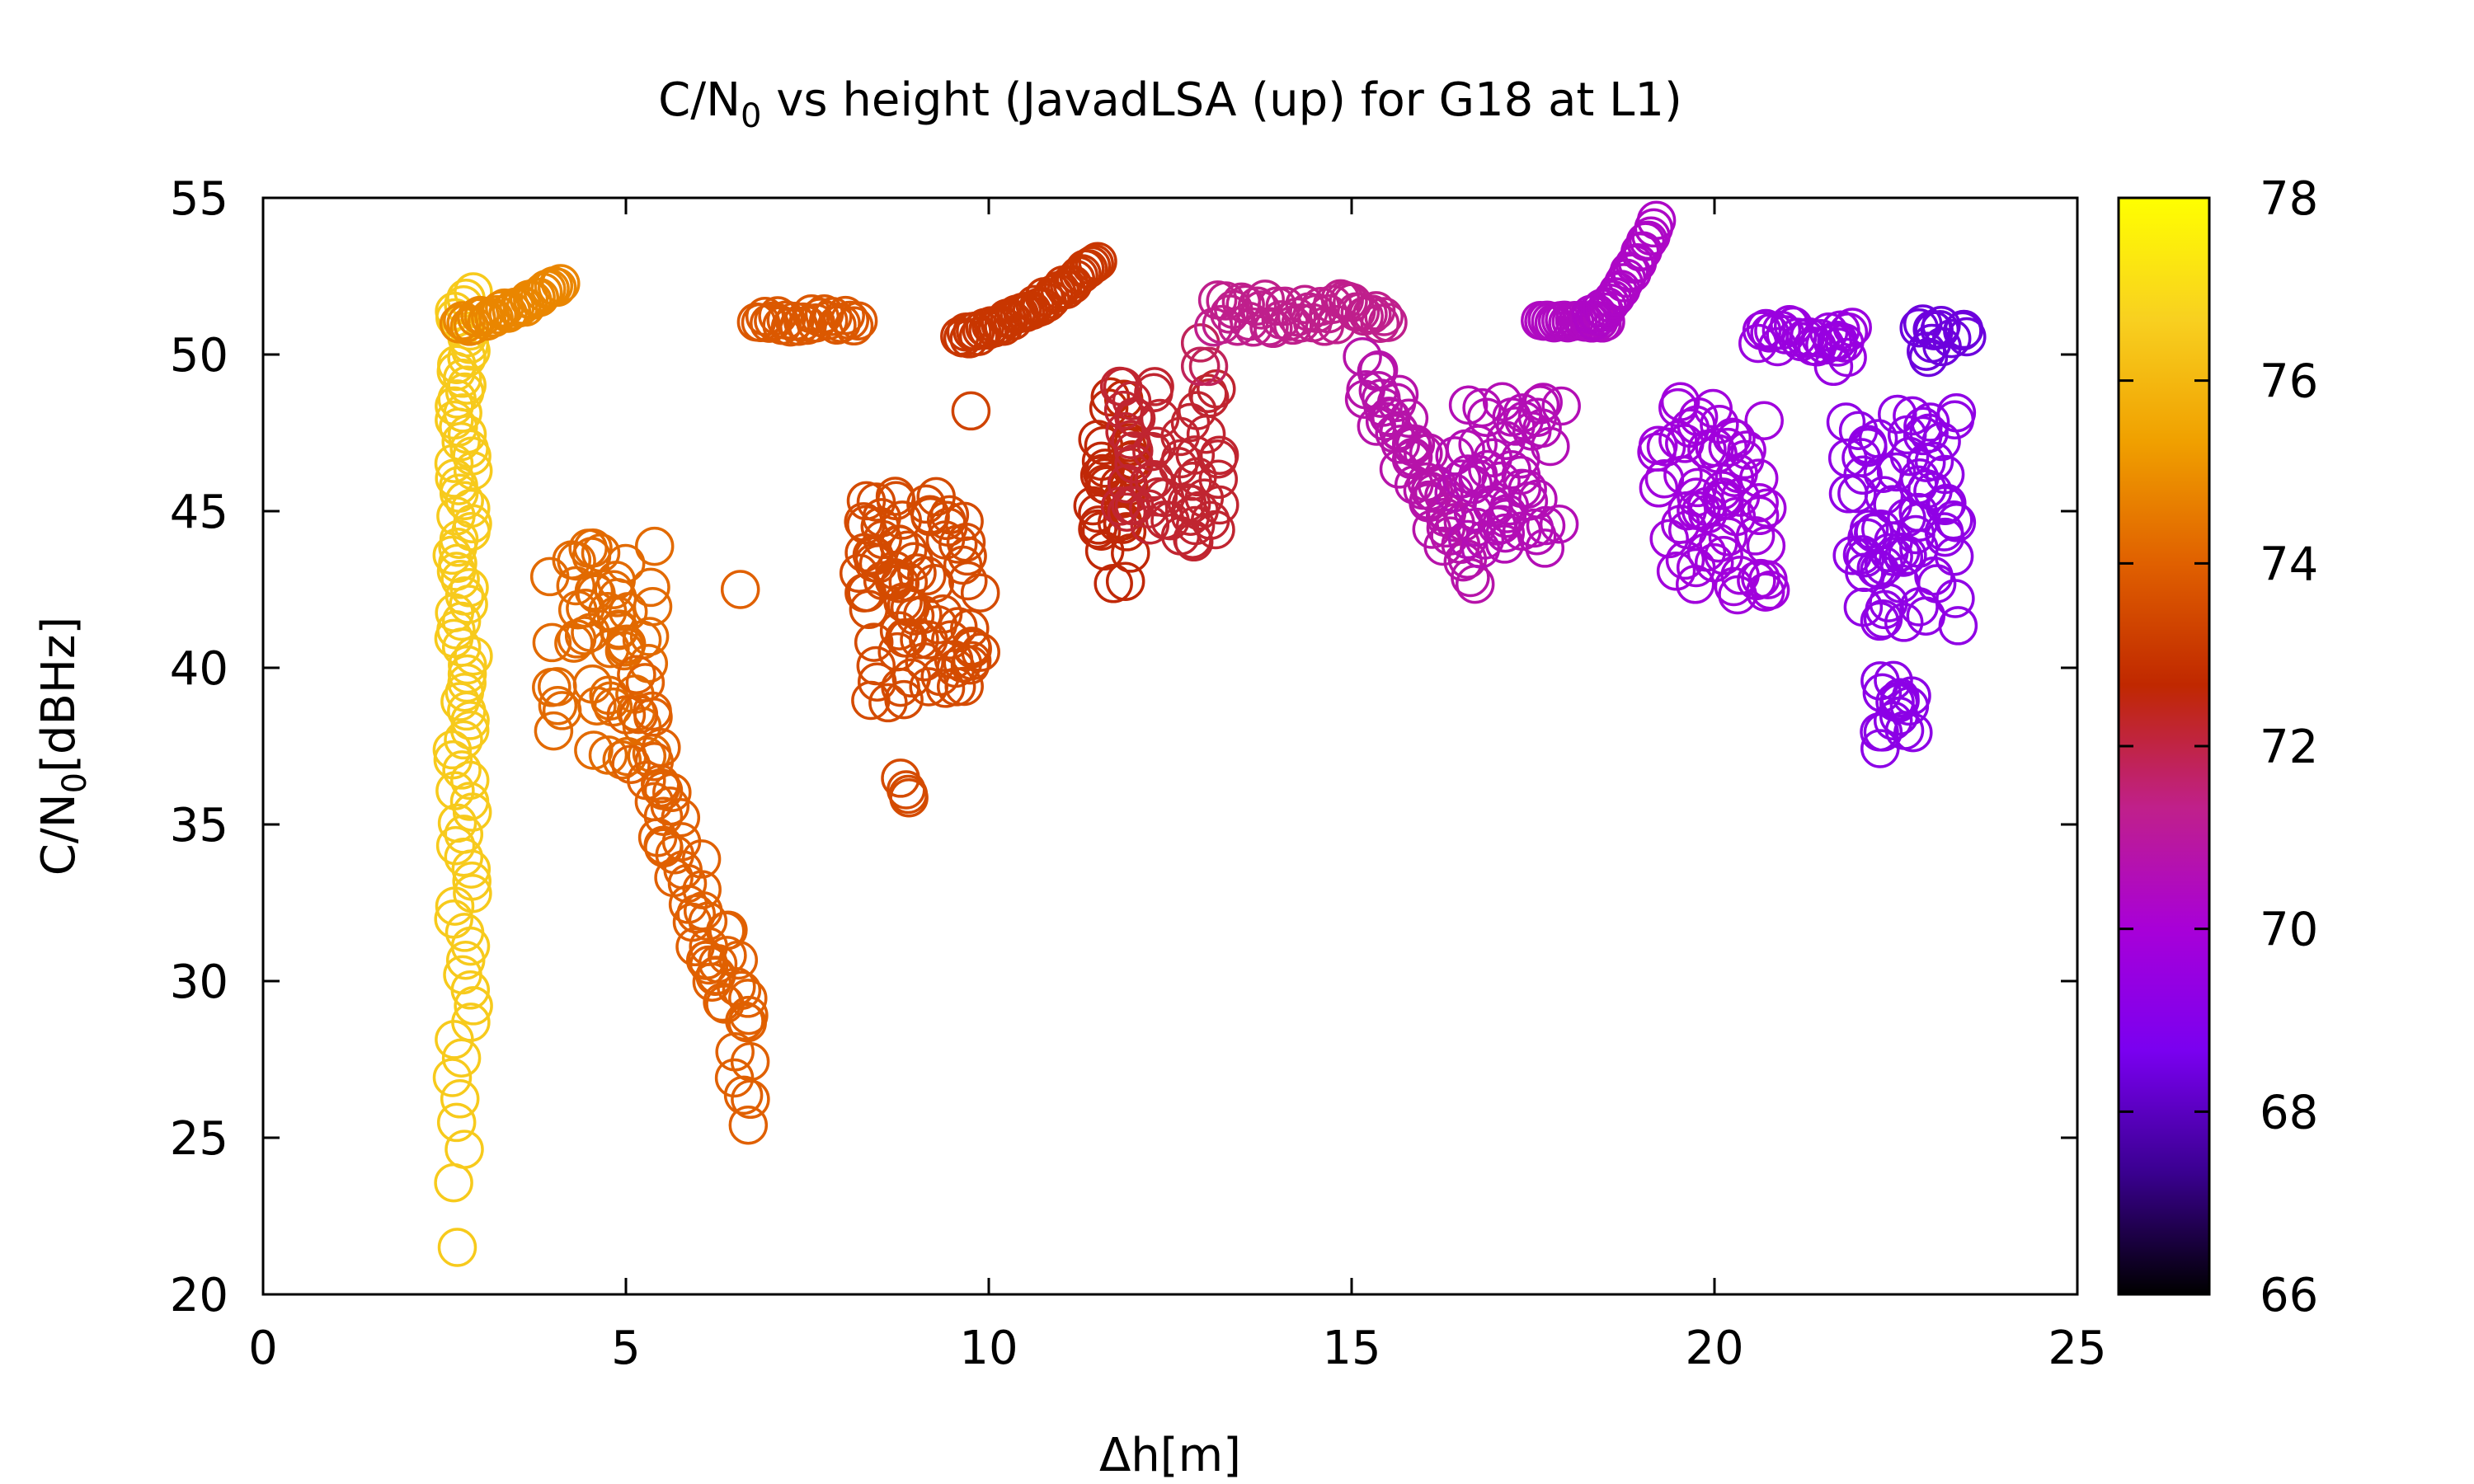 This screenshot has width=2474, height=1484. Describe the element at coordinates (988, 1348) in the screenshot. I see `x-tick-label: 10` at that location.